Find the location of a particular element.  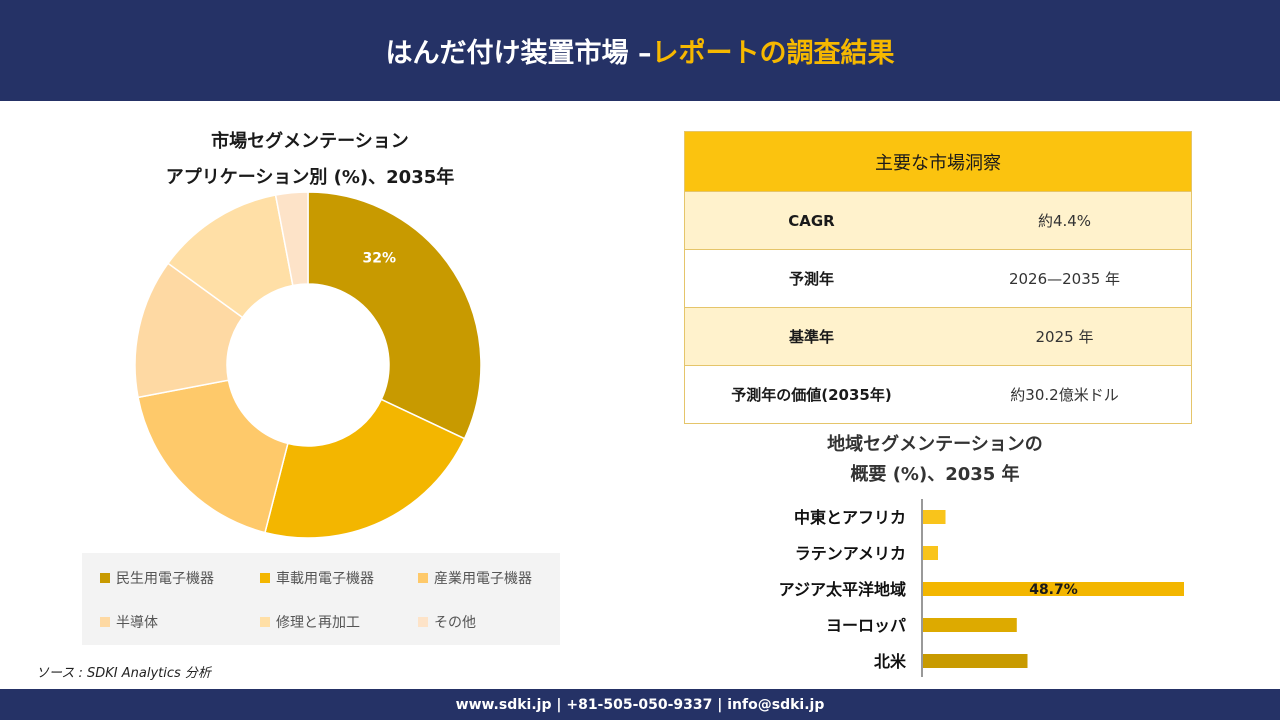

insight-row: 予測年の価値(2035年) 約30.2億米ドル is located at coordinates (938, 394).